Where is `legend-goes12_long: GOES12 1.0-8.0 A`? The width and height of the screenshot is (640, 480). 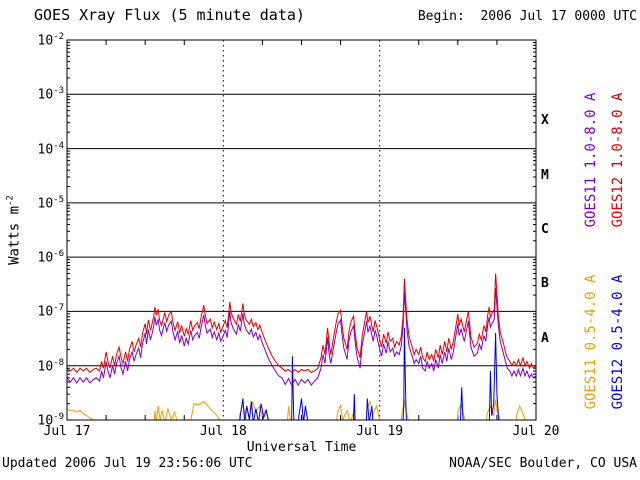 legend-goes12_long: GOES12 1.0-8.0 A is located at coordinates (618, 160).